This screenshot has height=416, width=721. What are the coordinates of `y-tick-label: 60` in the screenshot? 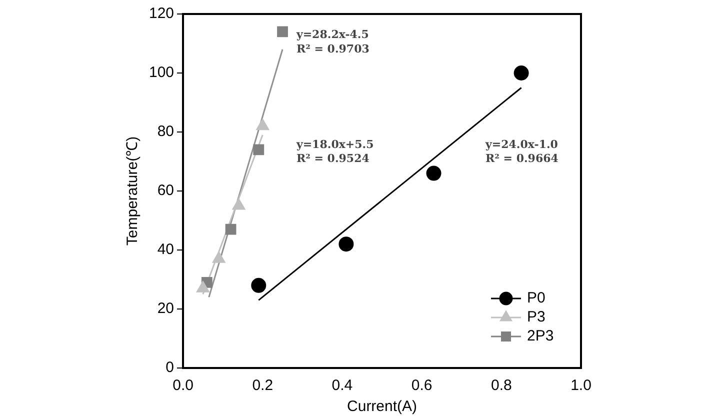 It's located at (165, 191).